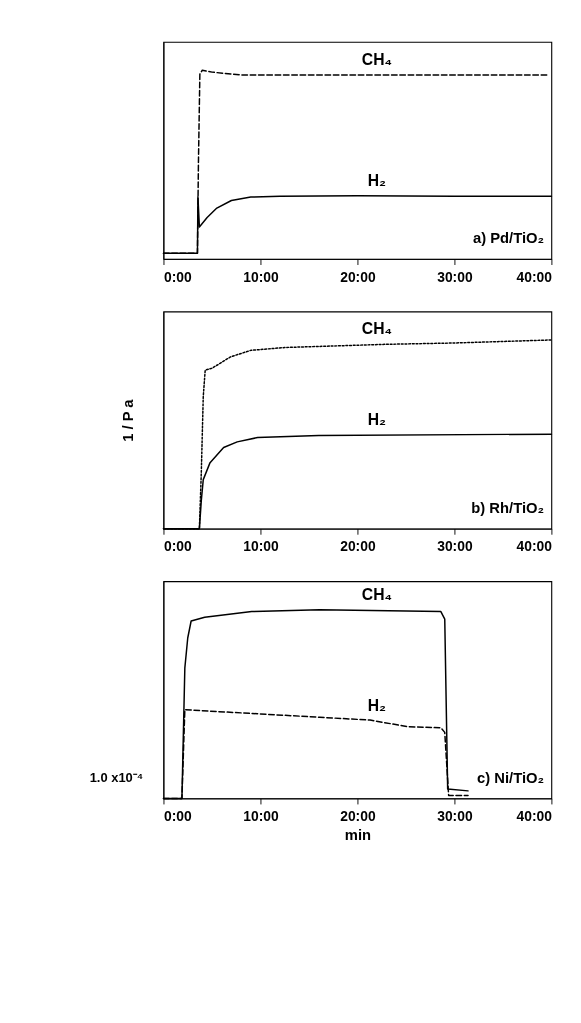  I want to click on text: 1.0 x10⁻⁴, so click(116, 777).